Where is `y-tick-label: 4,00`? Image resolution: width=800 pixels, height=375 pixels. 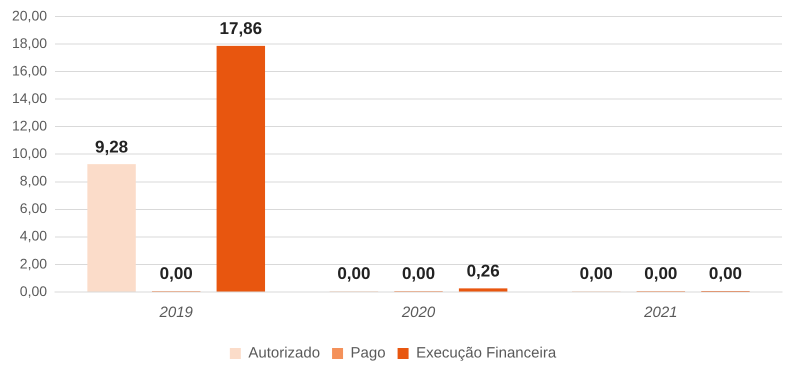
y-tick-label: 4,00 is located at coordinates (34, 236).